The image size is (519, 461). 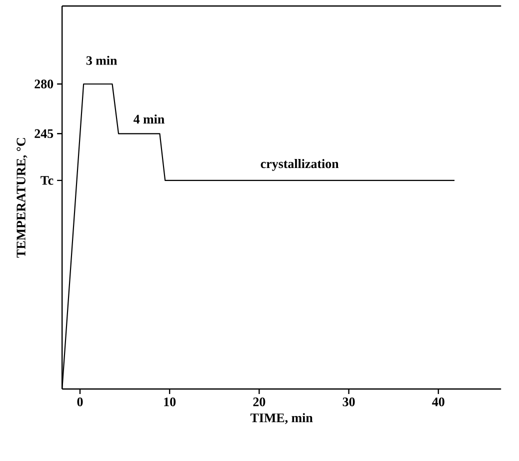 What do you see at coordinates (170, 402) in the screenshot?
I see `x-tick-label: 10` at bounding box center [170, 402].